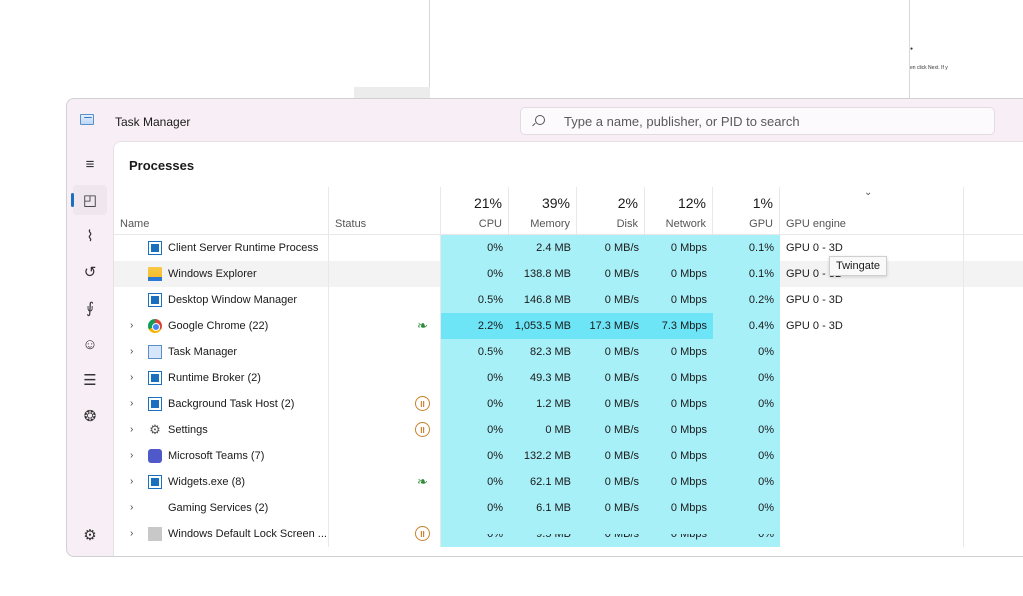 The width and height of the screenshot is (1023, 596). Describe the element at coordinates (679, 211) in the screenshot. I see `column-header-network: 12% Network` at that location.